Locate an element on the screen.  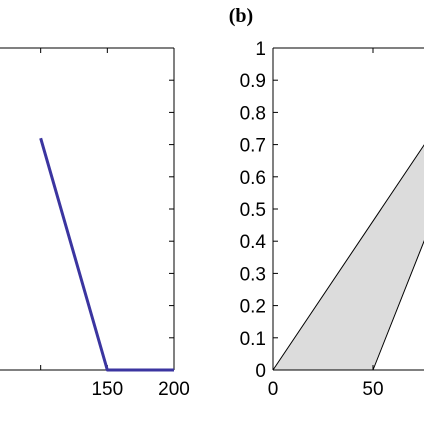
panel-b-label: (b) is located at coordinates (241, 16).